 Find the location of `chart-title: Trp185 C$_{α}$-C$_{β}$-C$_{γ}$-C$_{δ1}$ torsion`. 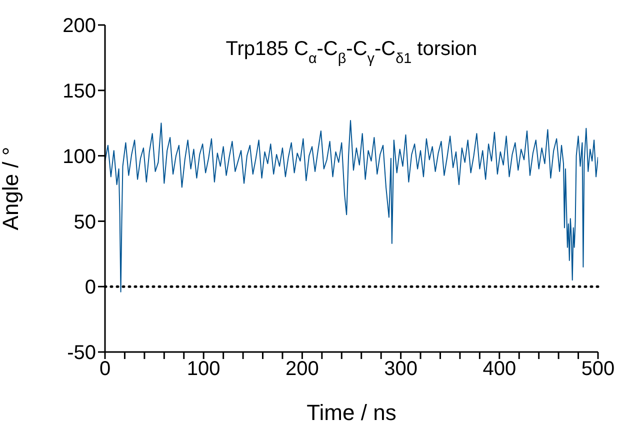

chart-title: Trp185 C$_{α}$-C$_{β}$-C$_{γ}$-C$_{δ1}$ torsion is located at coordinates (352, 52).